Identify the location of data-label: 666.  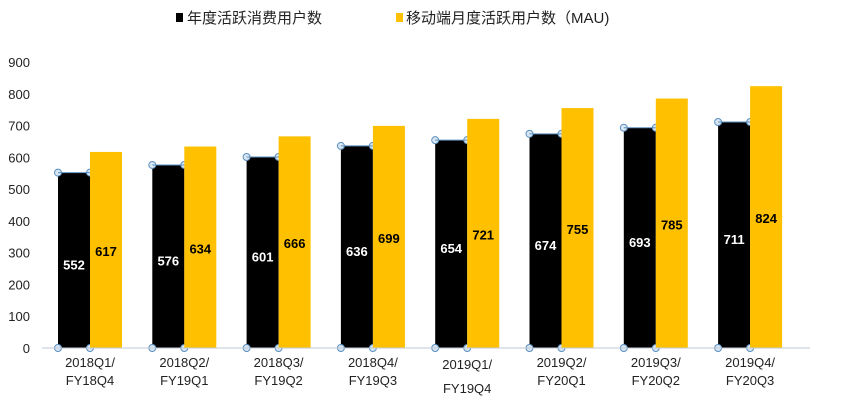
(295, 243).